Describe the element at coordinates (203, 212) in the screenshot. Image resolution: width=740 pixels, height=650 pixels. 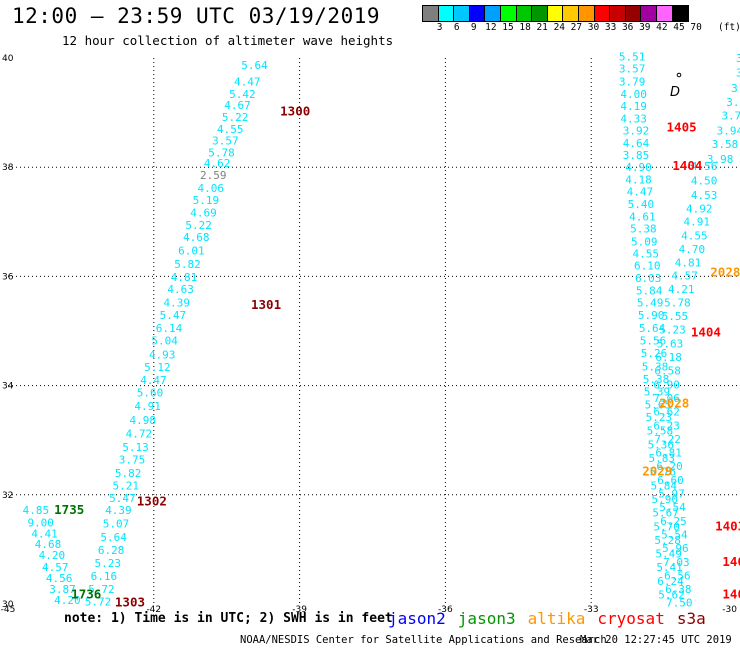
I see `swh-value: 4.69` at that location.